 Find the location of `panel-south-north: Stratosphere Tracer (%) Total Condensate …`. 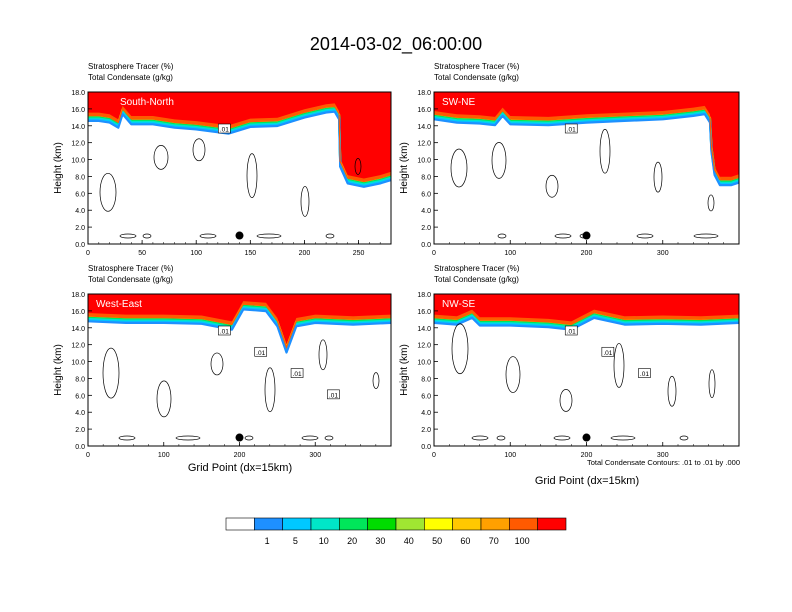

panel-south-north: Stratosphere Tracer (%) Total Condensate … is located at coordinates (222, 159).